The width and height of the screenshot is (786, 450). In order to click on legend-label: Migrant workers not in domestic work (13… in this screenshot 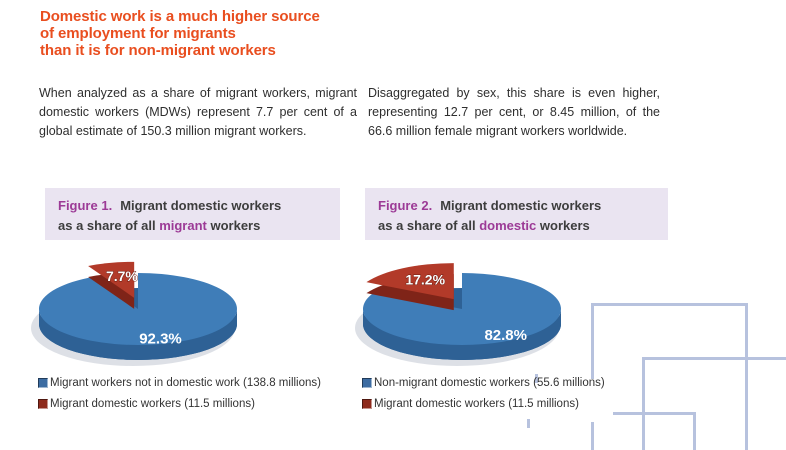, I will do `click(185, 383)`.